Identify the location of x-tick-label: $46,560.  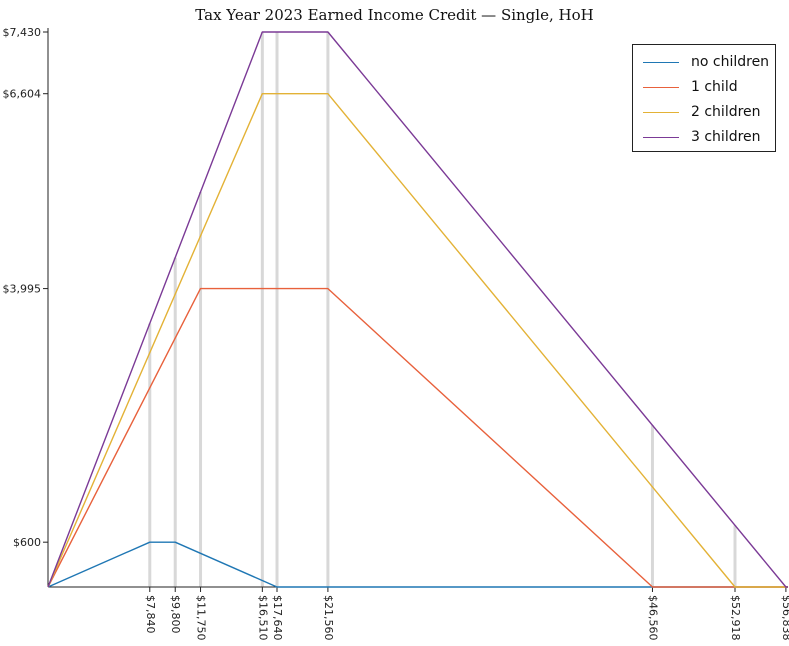
(652, 618).